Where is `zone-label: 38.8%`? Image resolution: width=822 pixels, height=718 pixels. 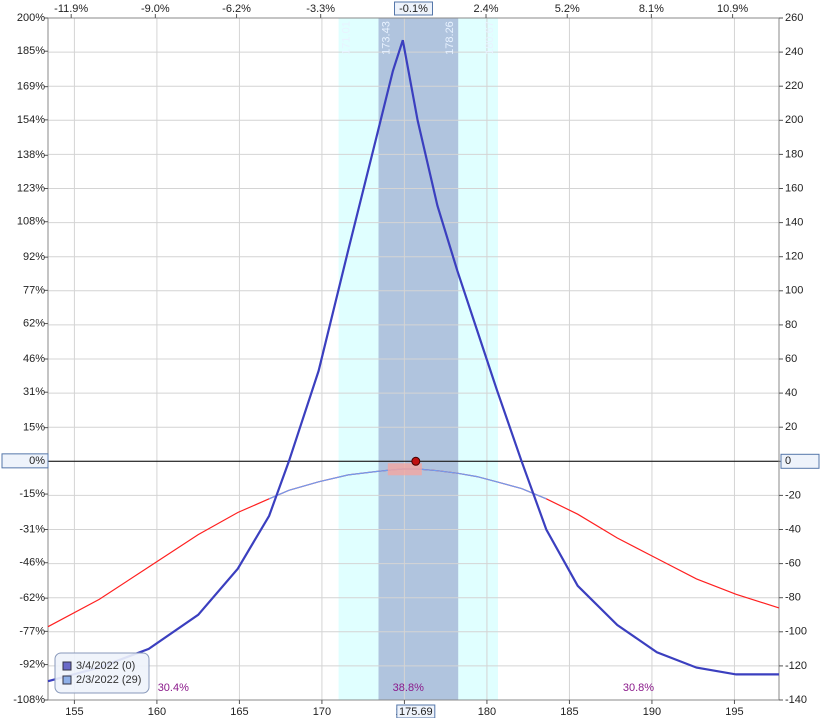
zone-label: 38.8% is located at coordinates (408, 688).